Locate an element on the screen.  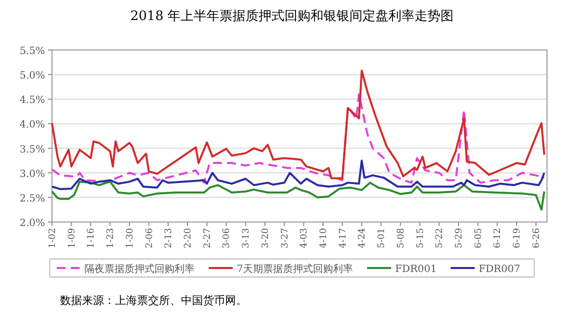
x-tick-label: 1-30 is located at coordinates (130, 238).